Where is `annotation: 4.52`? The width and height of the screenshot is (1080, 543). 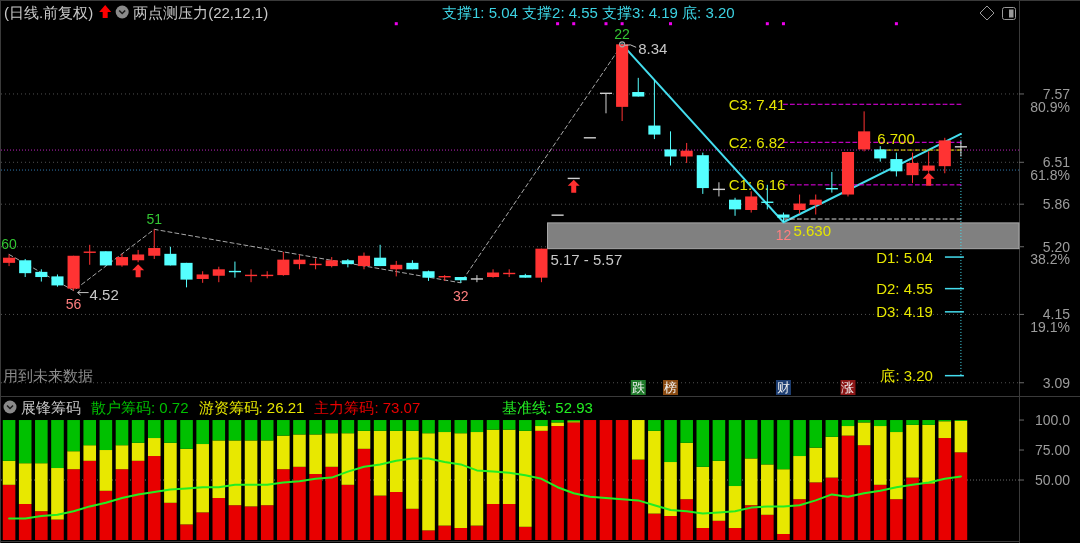
annotation: 4.52 is located at coordinates (104, 295).